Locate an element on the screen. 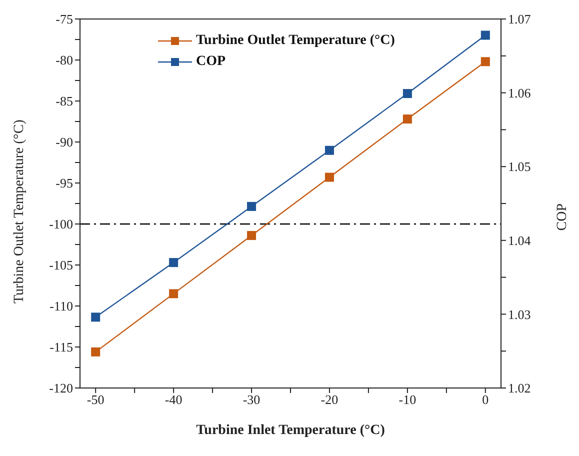 The height and width of the screenshot is (456, 579). y-tick-label: -95 is located at coordinates (64, 183).